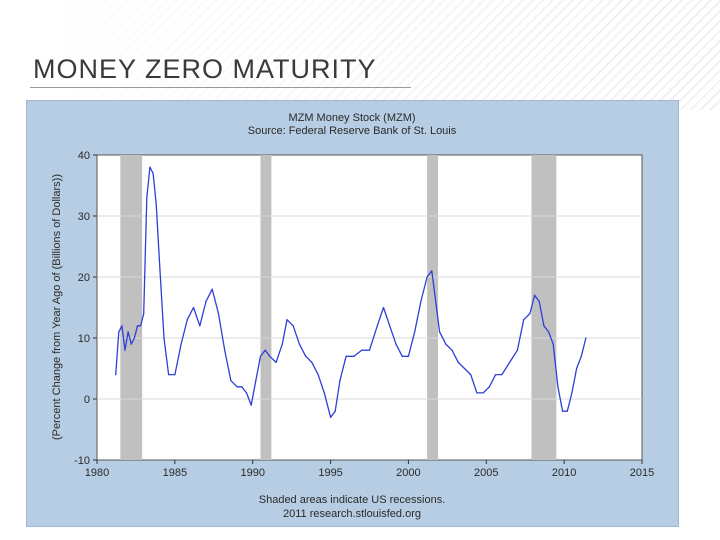 The width and height of the screenshot is (720, 540). What do you see at coordinates (564, 473) in the screenshot?
I see `x-tick-label: 2010` at bounding box center [564, 473].